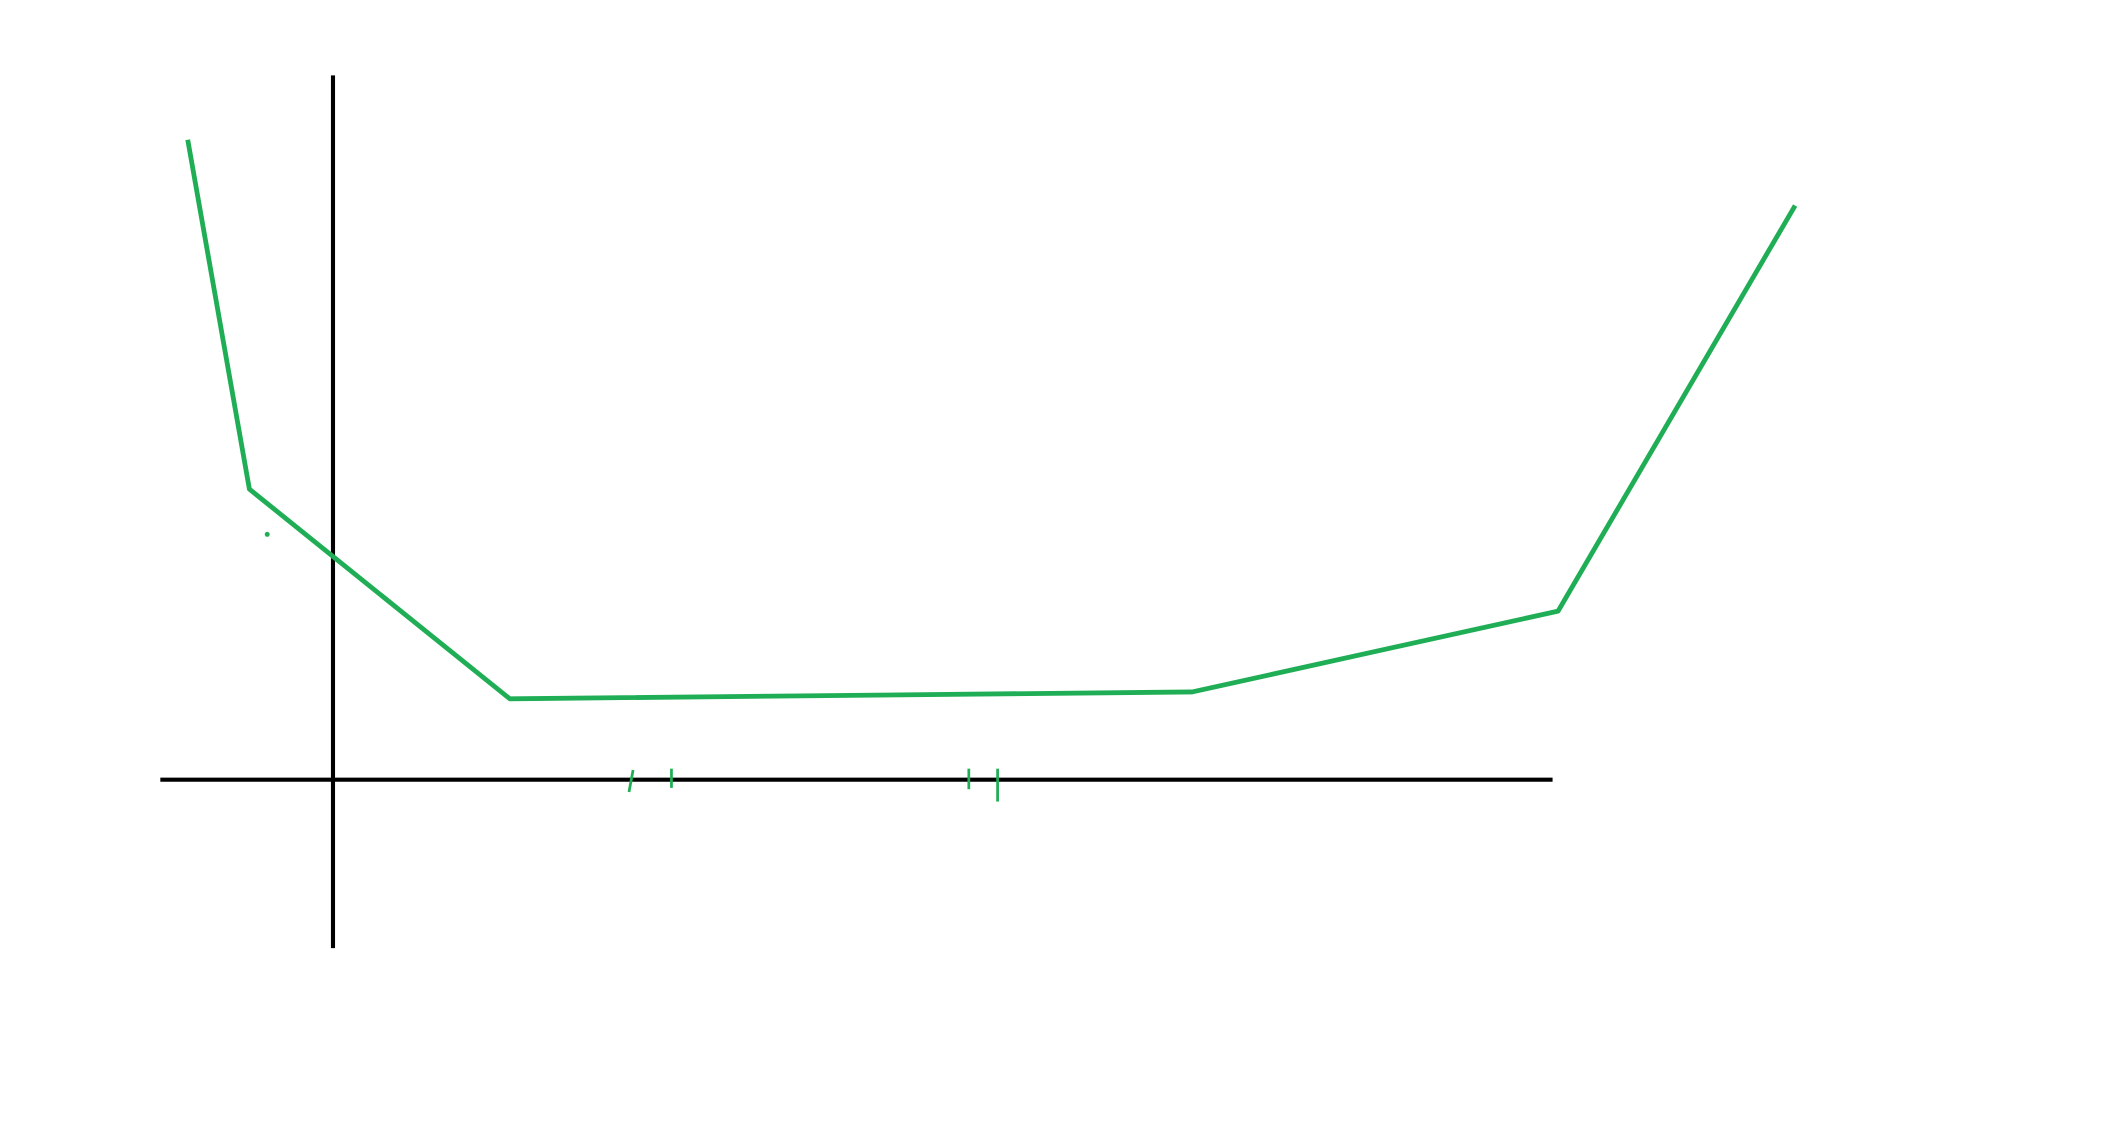 The height and width of the screenshot is (1140, 2124). Describe the element at coordinates (267, 534) in the screenshot. I see `dot` at that location.